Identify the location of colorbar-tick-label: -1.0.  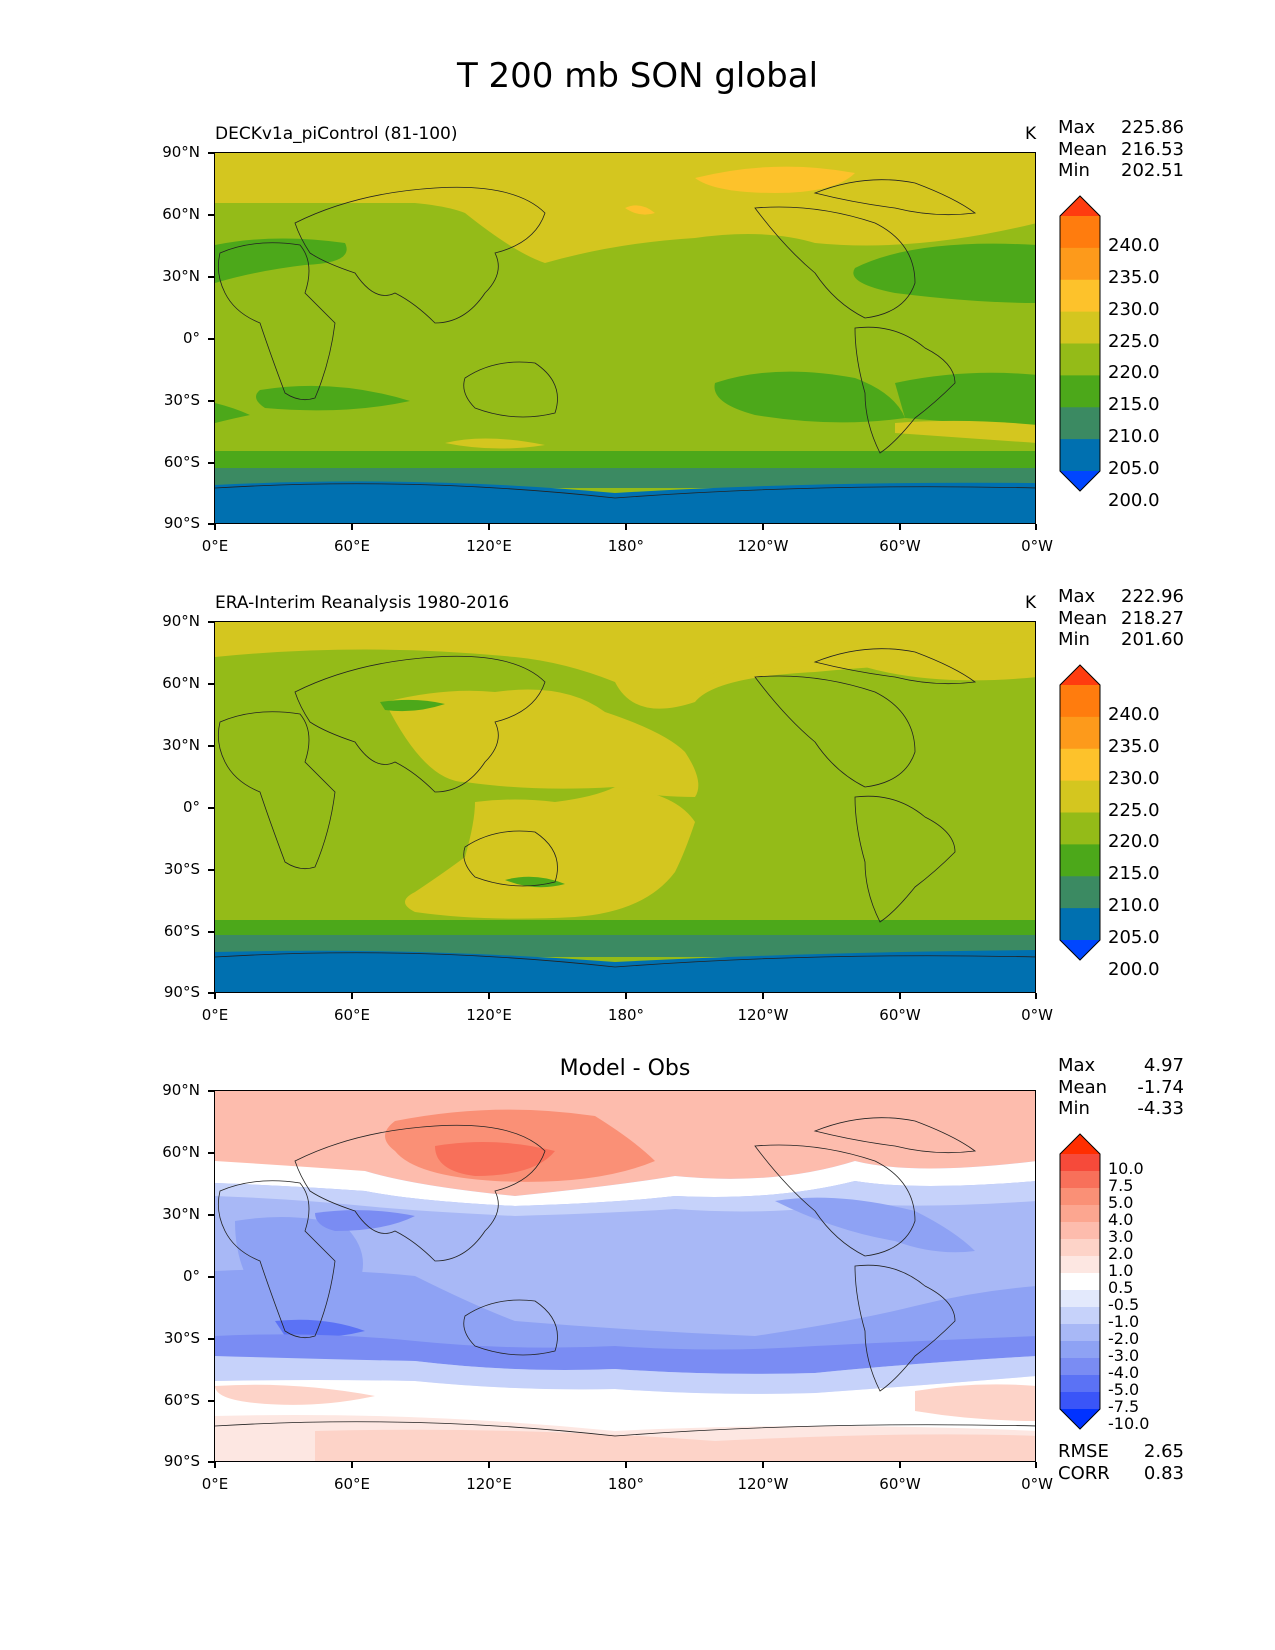
(1124, 1321).